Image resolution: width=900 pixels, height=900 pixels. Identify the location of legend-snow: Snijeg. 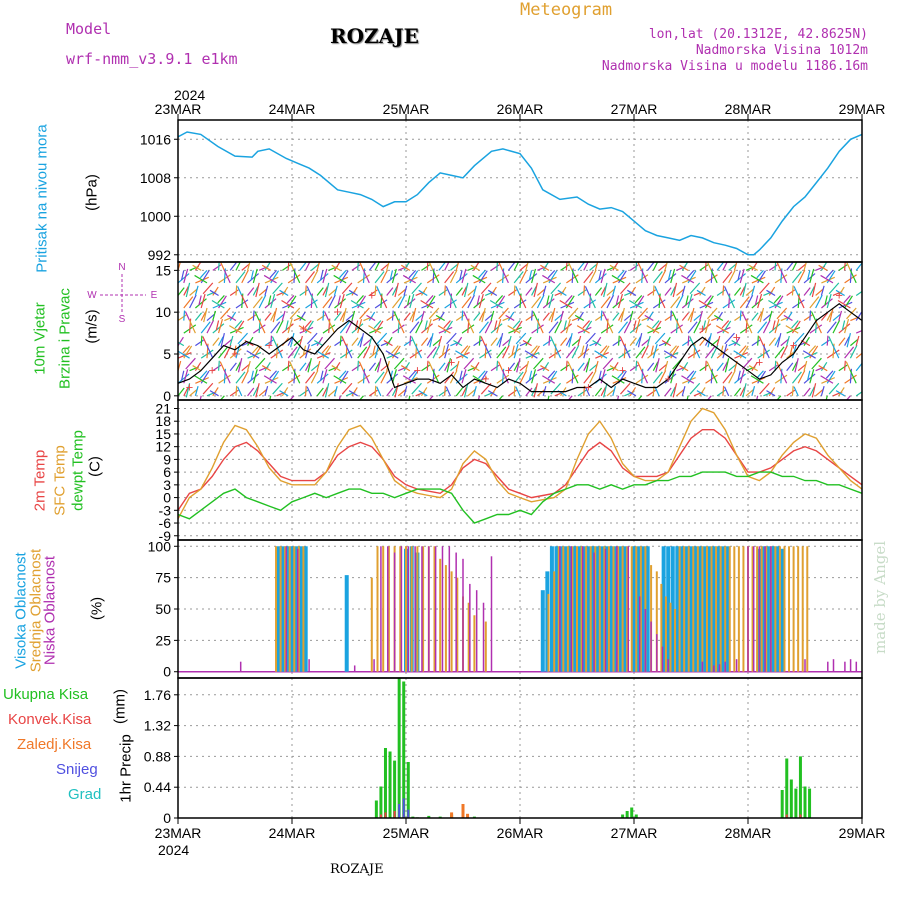
(77, 769).